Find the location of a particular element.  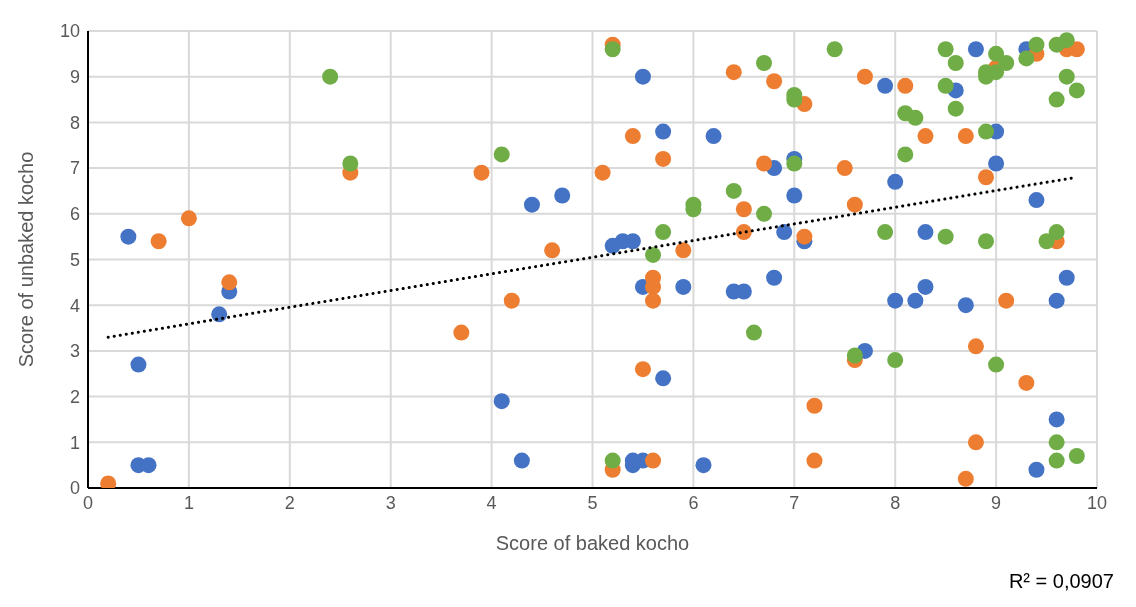

y-tick-label: 2 is located at coordinates (74, 396).